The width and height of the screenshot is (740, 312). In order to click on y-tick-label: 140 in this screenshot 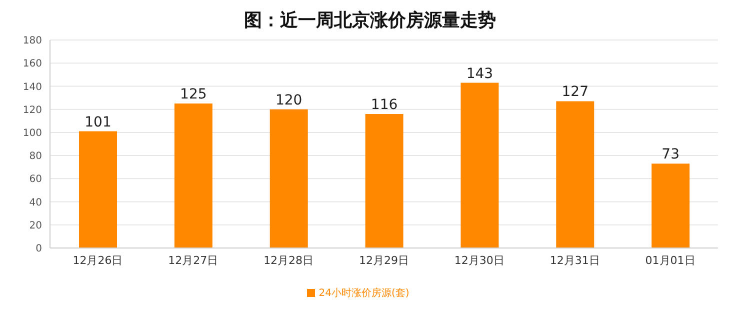, I will do `click(32, 87)`.